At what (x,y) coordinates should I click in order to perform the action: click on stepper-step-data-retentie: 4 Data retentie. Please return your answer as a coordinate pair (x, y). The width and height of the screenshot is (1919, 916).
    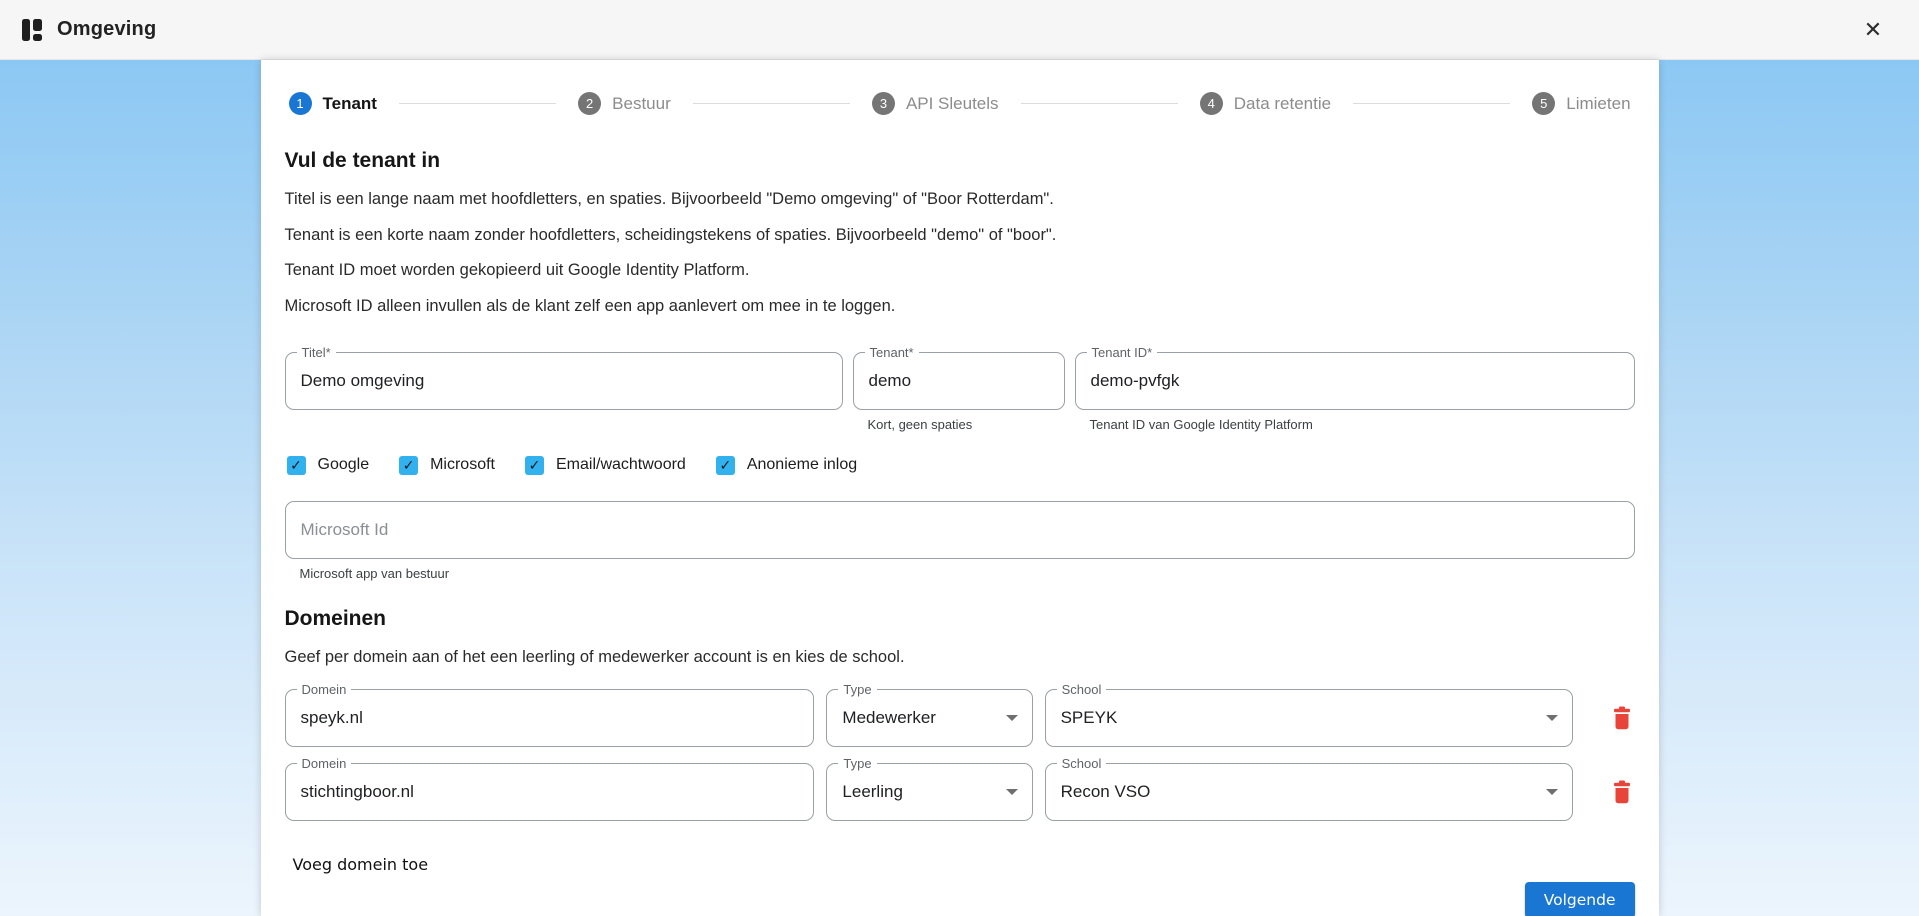
    Looking at the image, I should click on (1265, 103).